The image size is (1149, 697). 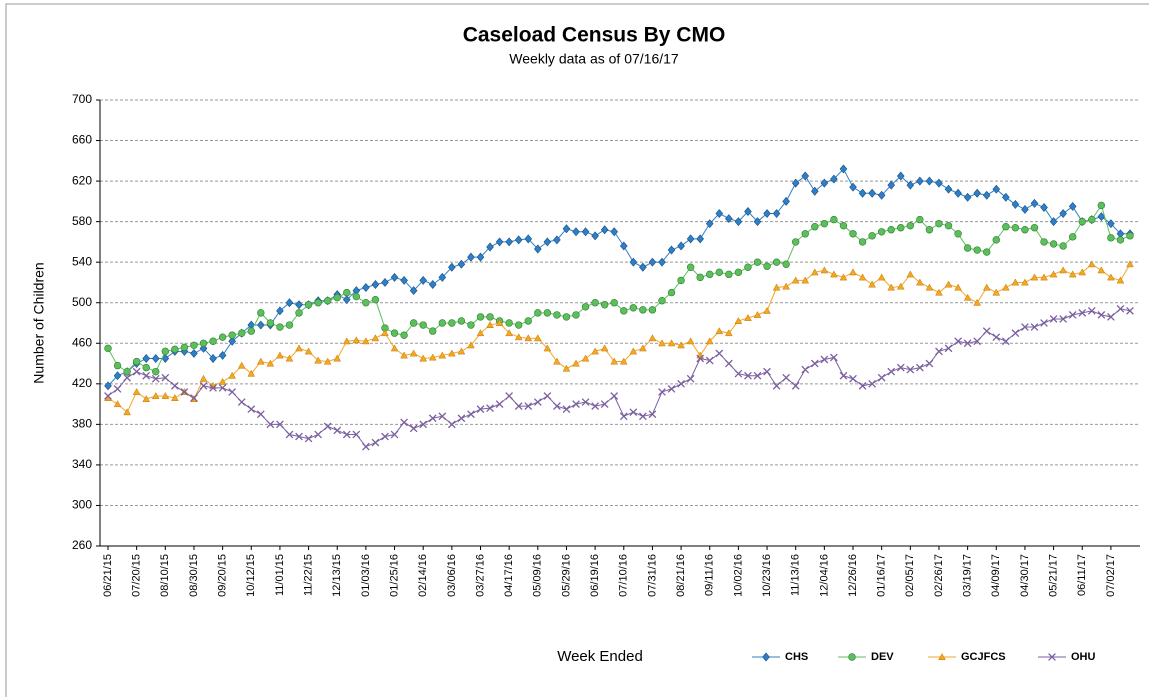 What do you see at coordinates (82, 424) in the screenshot?
I see `y-tick-label: 380` at bounding box center [82, 424].